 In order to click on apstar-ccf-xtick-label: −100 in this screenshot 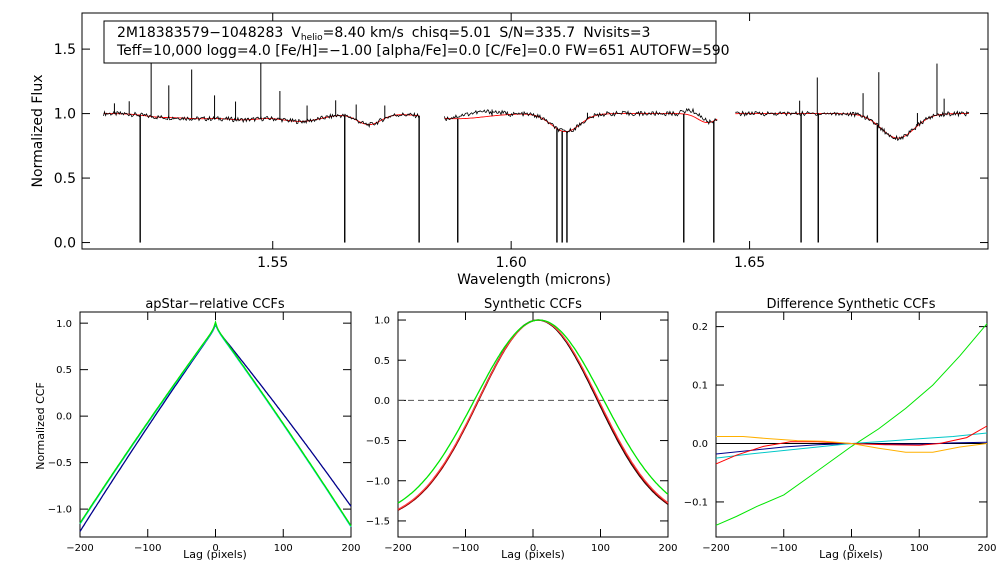, I will do `click(147, 548)`.